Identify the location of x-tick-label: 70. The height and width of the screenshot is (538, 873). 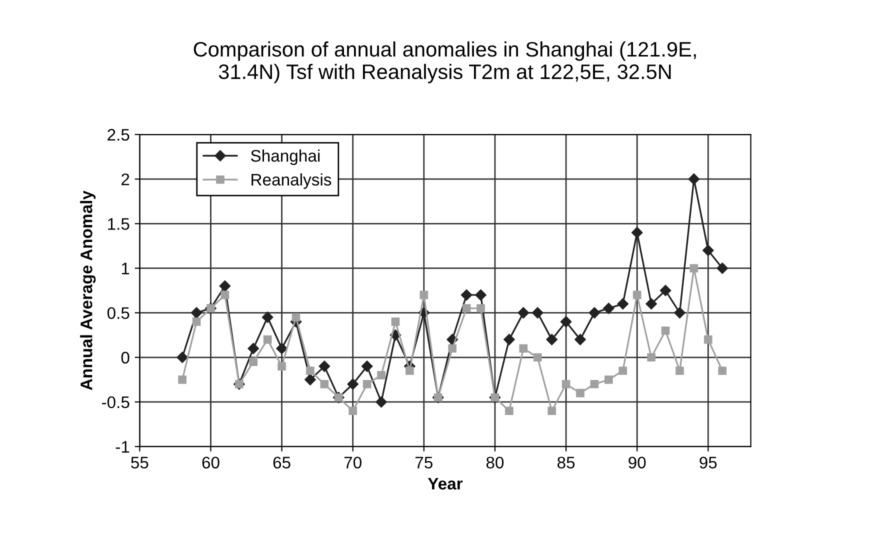
(353, 462).